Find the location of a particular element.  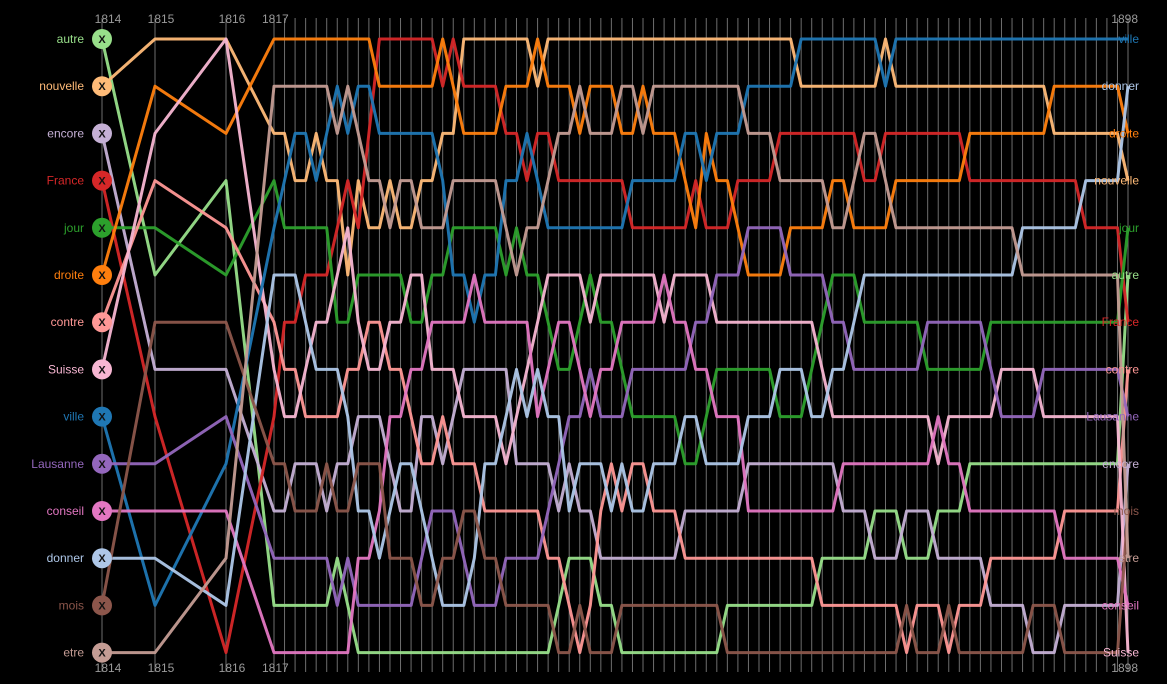

start-marker-etre is located at coordinates (102, 652).